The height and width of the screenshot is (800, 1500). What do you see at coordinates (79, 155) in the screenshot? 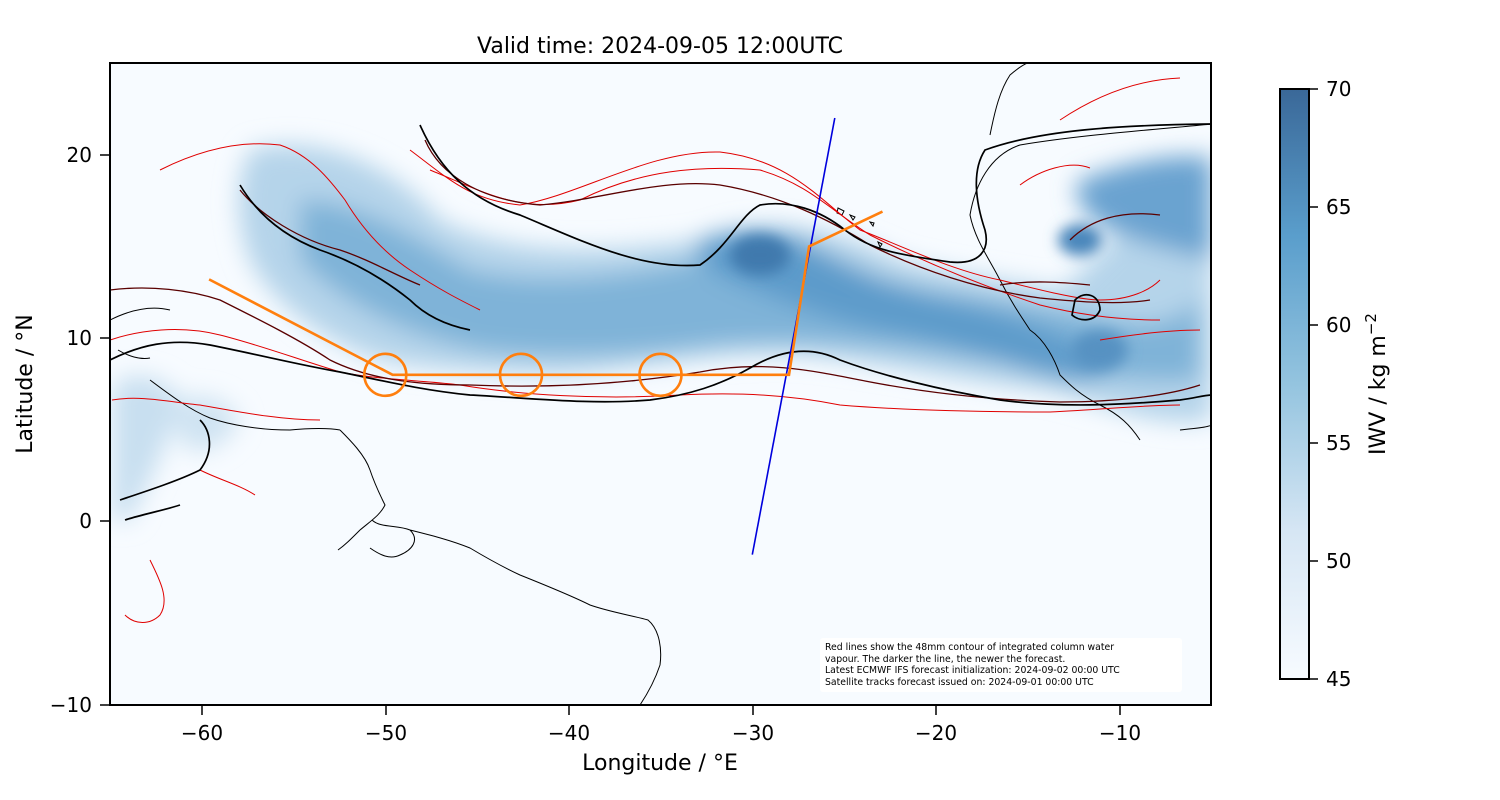
I see `y-tick-label: 20` at bounding box center [79, 155].